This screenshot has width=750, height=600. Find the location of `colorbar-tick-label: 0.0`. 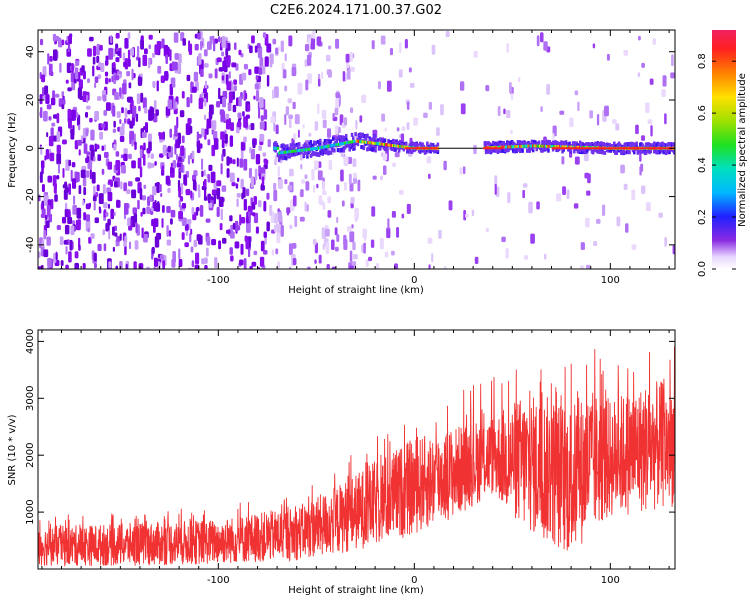

colorbar-tick-label: 0.0 is located at coordinates (702, 269).